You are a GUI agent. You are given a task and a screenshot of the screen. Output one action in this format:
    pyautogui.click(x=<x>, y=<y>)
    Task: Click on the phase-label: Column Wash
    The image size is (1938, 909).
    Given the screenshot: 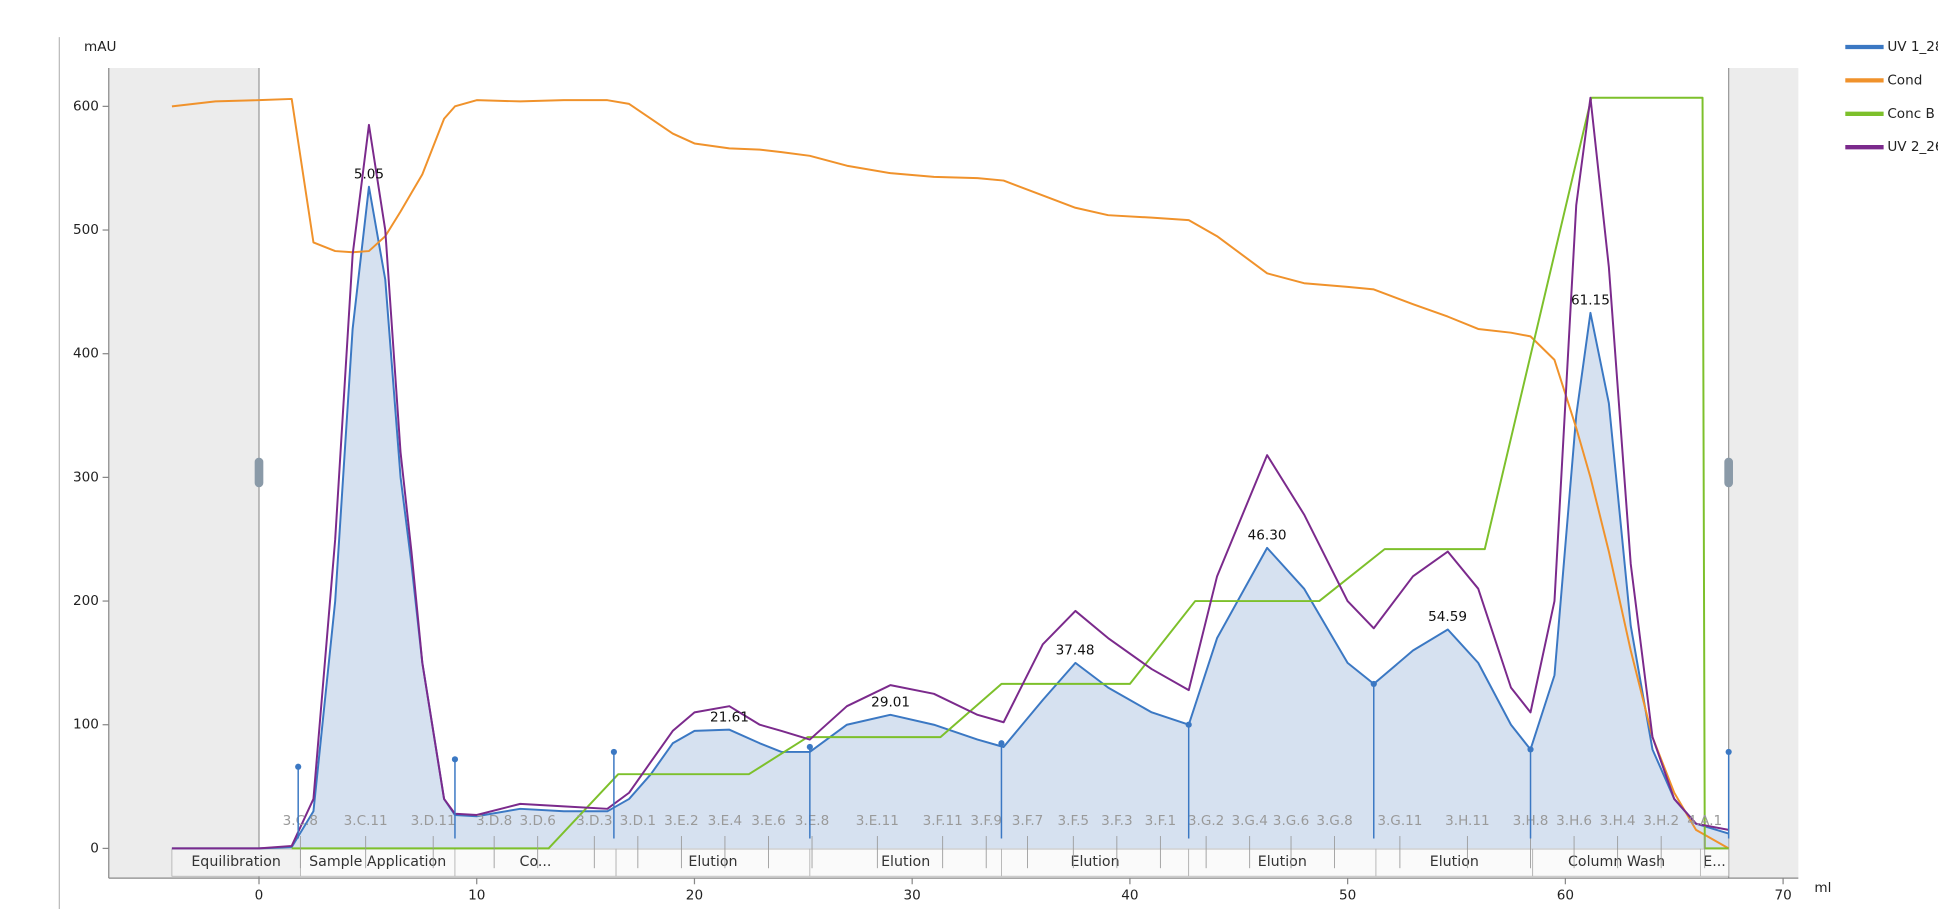 What is the action you would take?
    pyautogui.click(x=1616, y=862)
    